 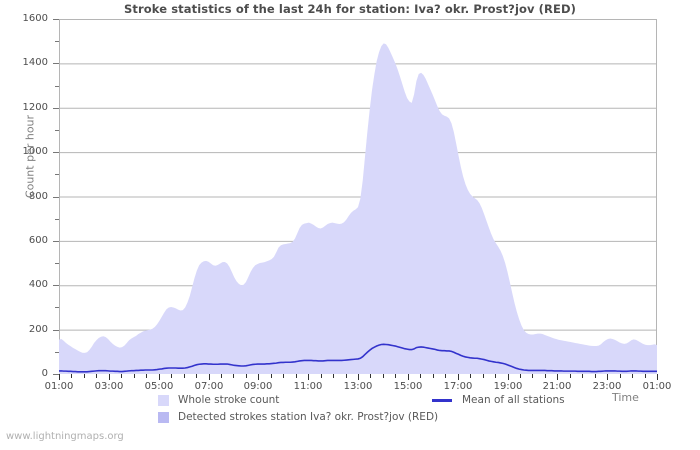 What do you see at coordinates (159, 386) in the screenshot?
I see `x-tick-label: 05:00` at bounding box center [159, 386].